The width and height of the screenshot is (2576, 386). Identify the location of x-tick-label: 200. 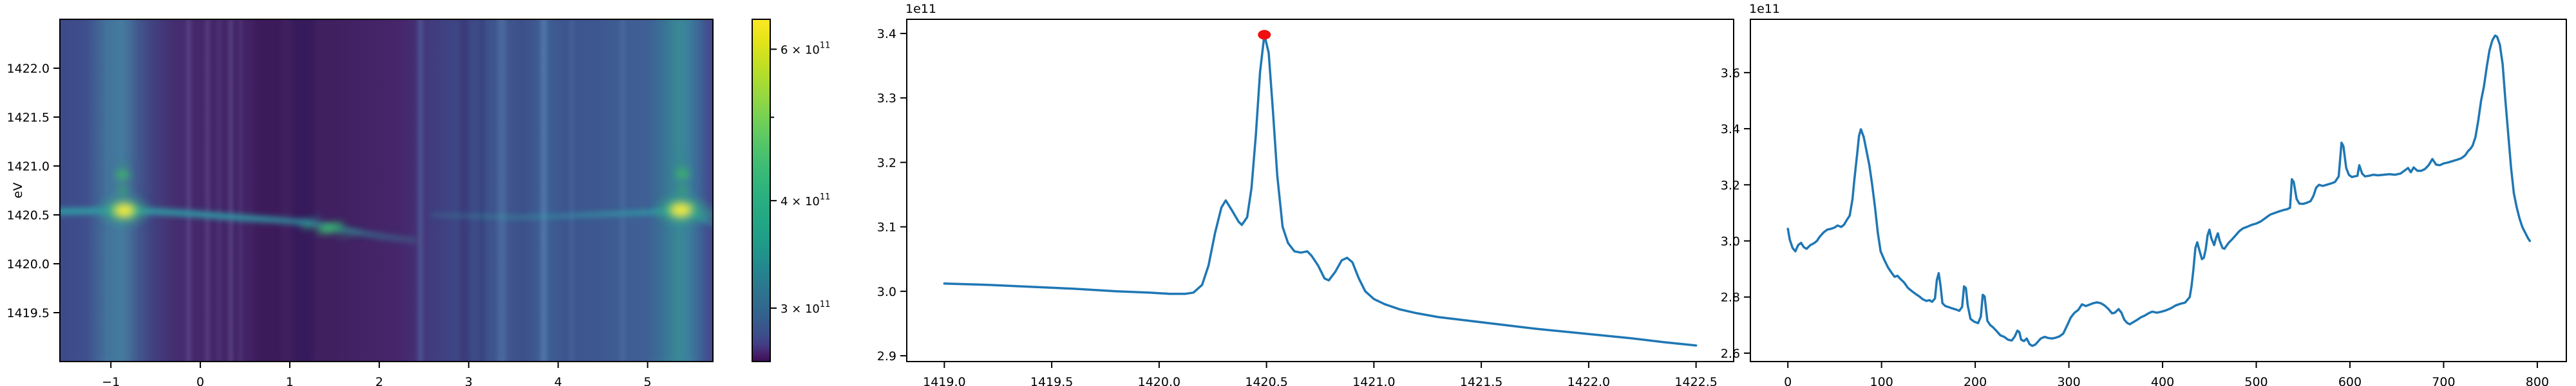
(1975, 380).